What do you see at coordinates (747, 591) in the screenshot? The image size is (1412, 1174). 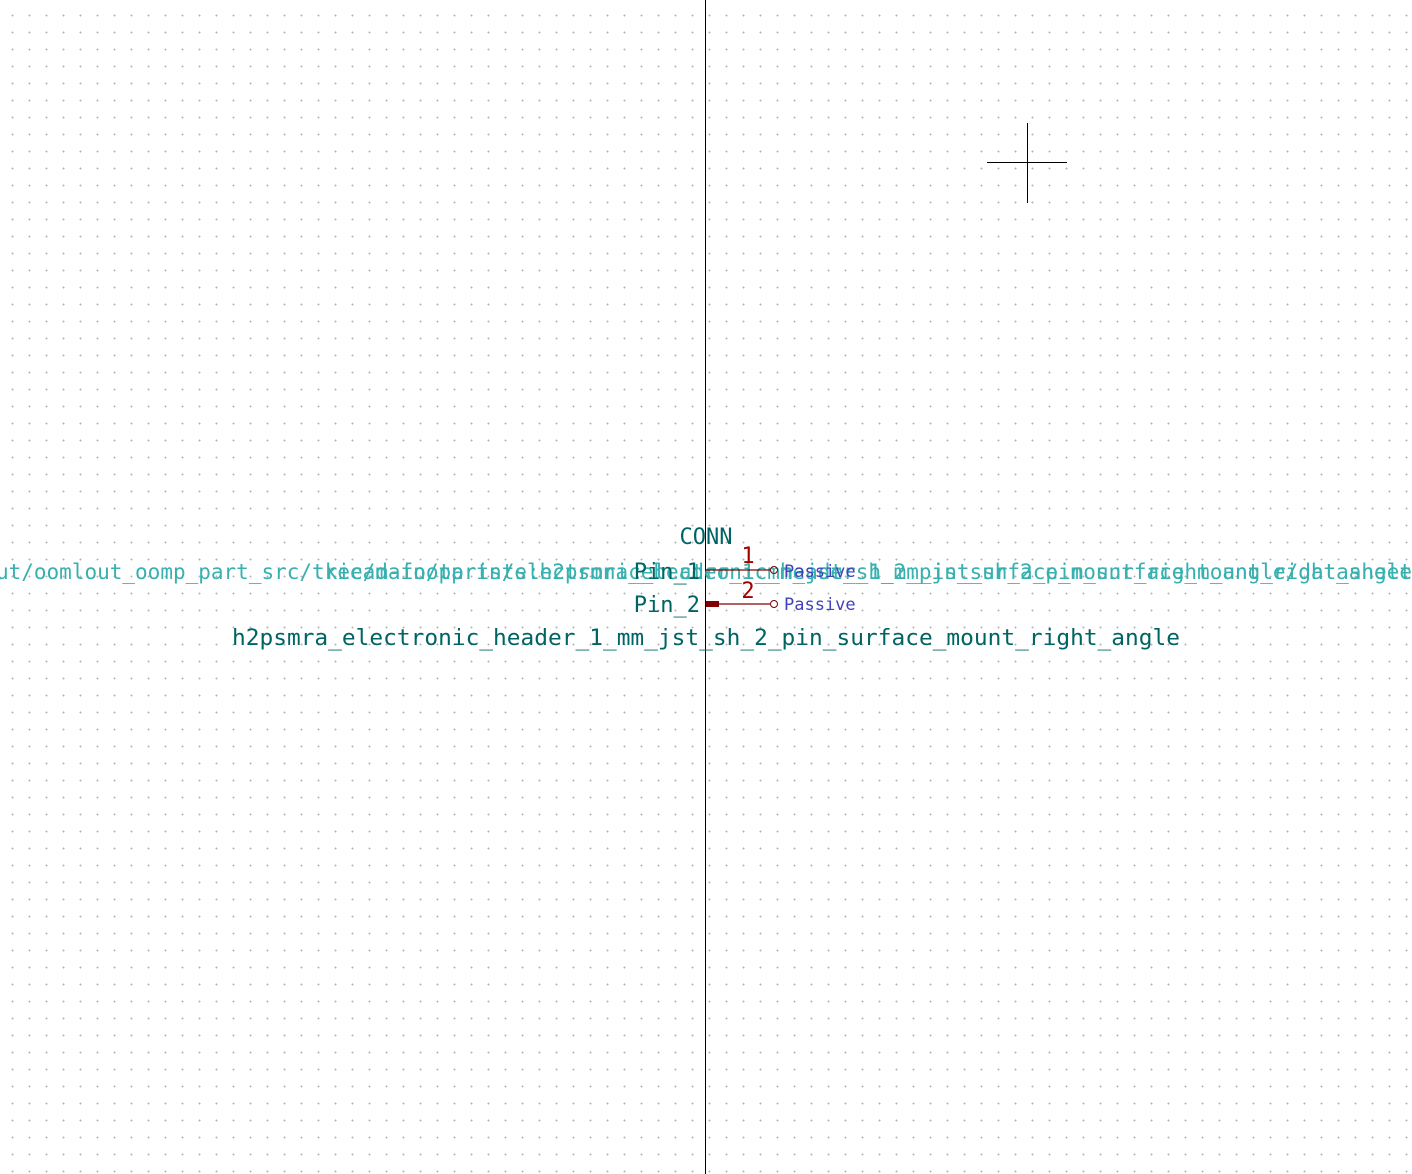 I see `pin-2-number: 2` at bounding box center [747, 591].